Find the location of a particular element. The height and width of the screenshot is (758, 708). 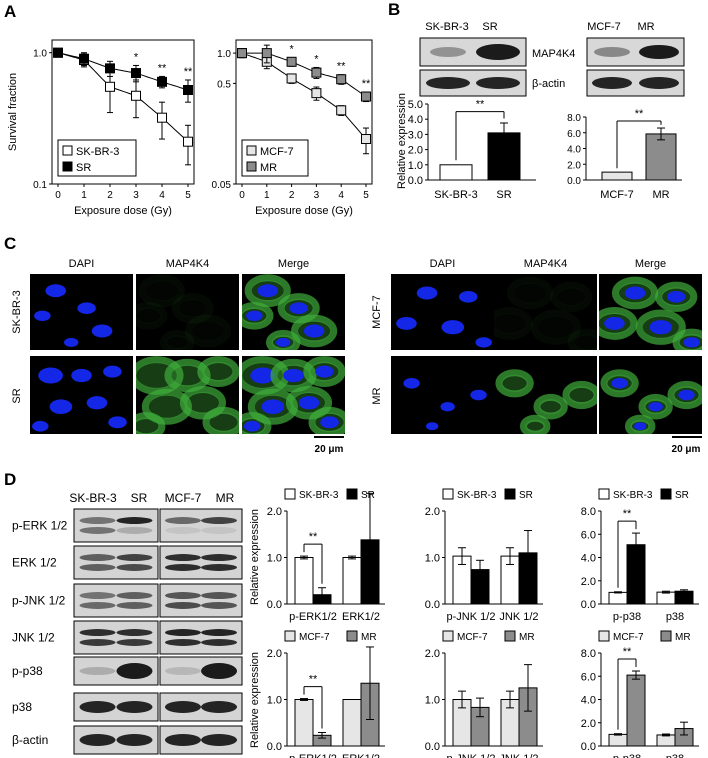

protein-label: p-JNK 1/2 is located at coordinates (39, 601).